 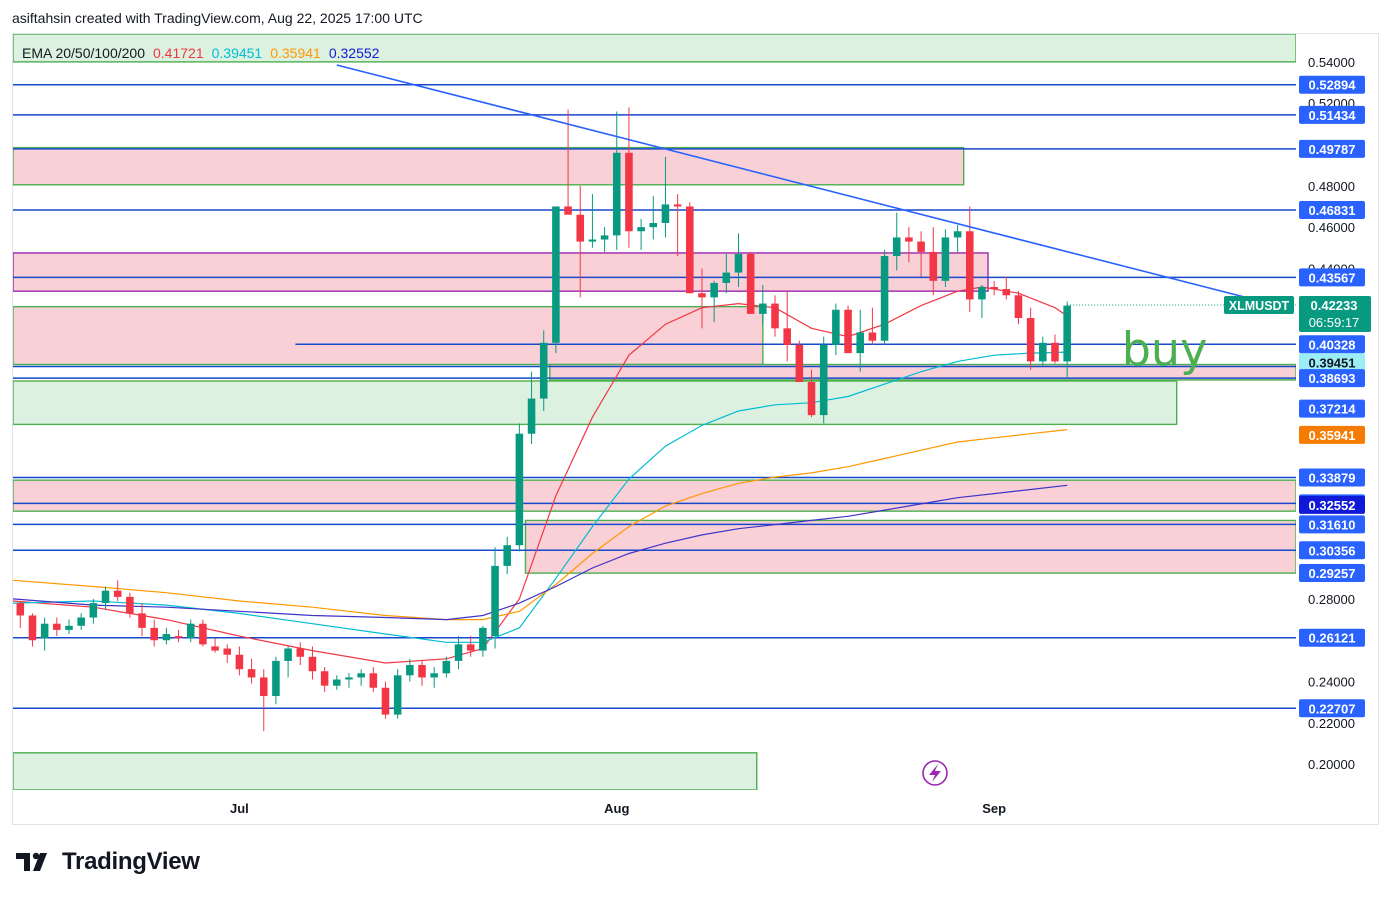 I want to click on price-label-0.46831: 0.46831, so click(x=1332, y=209).